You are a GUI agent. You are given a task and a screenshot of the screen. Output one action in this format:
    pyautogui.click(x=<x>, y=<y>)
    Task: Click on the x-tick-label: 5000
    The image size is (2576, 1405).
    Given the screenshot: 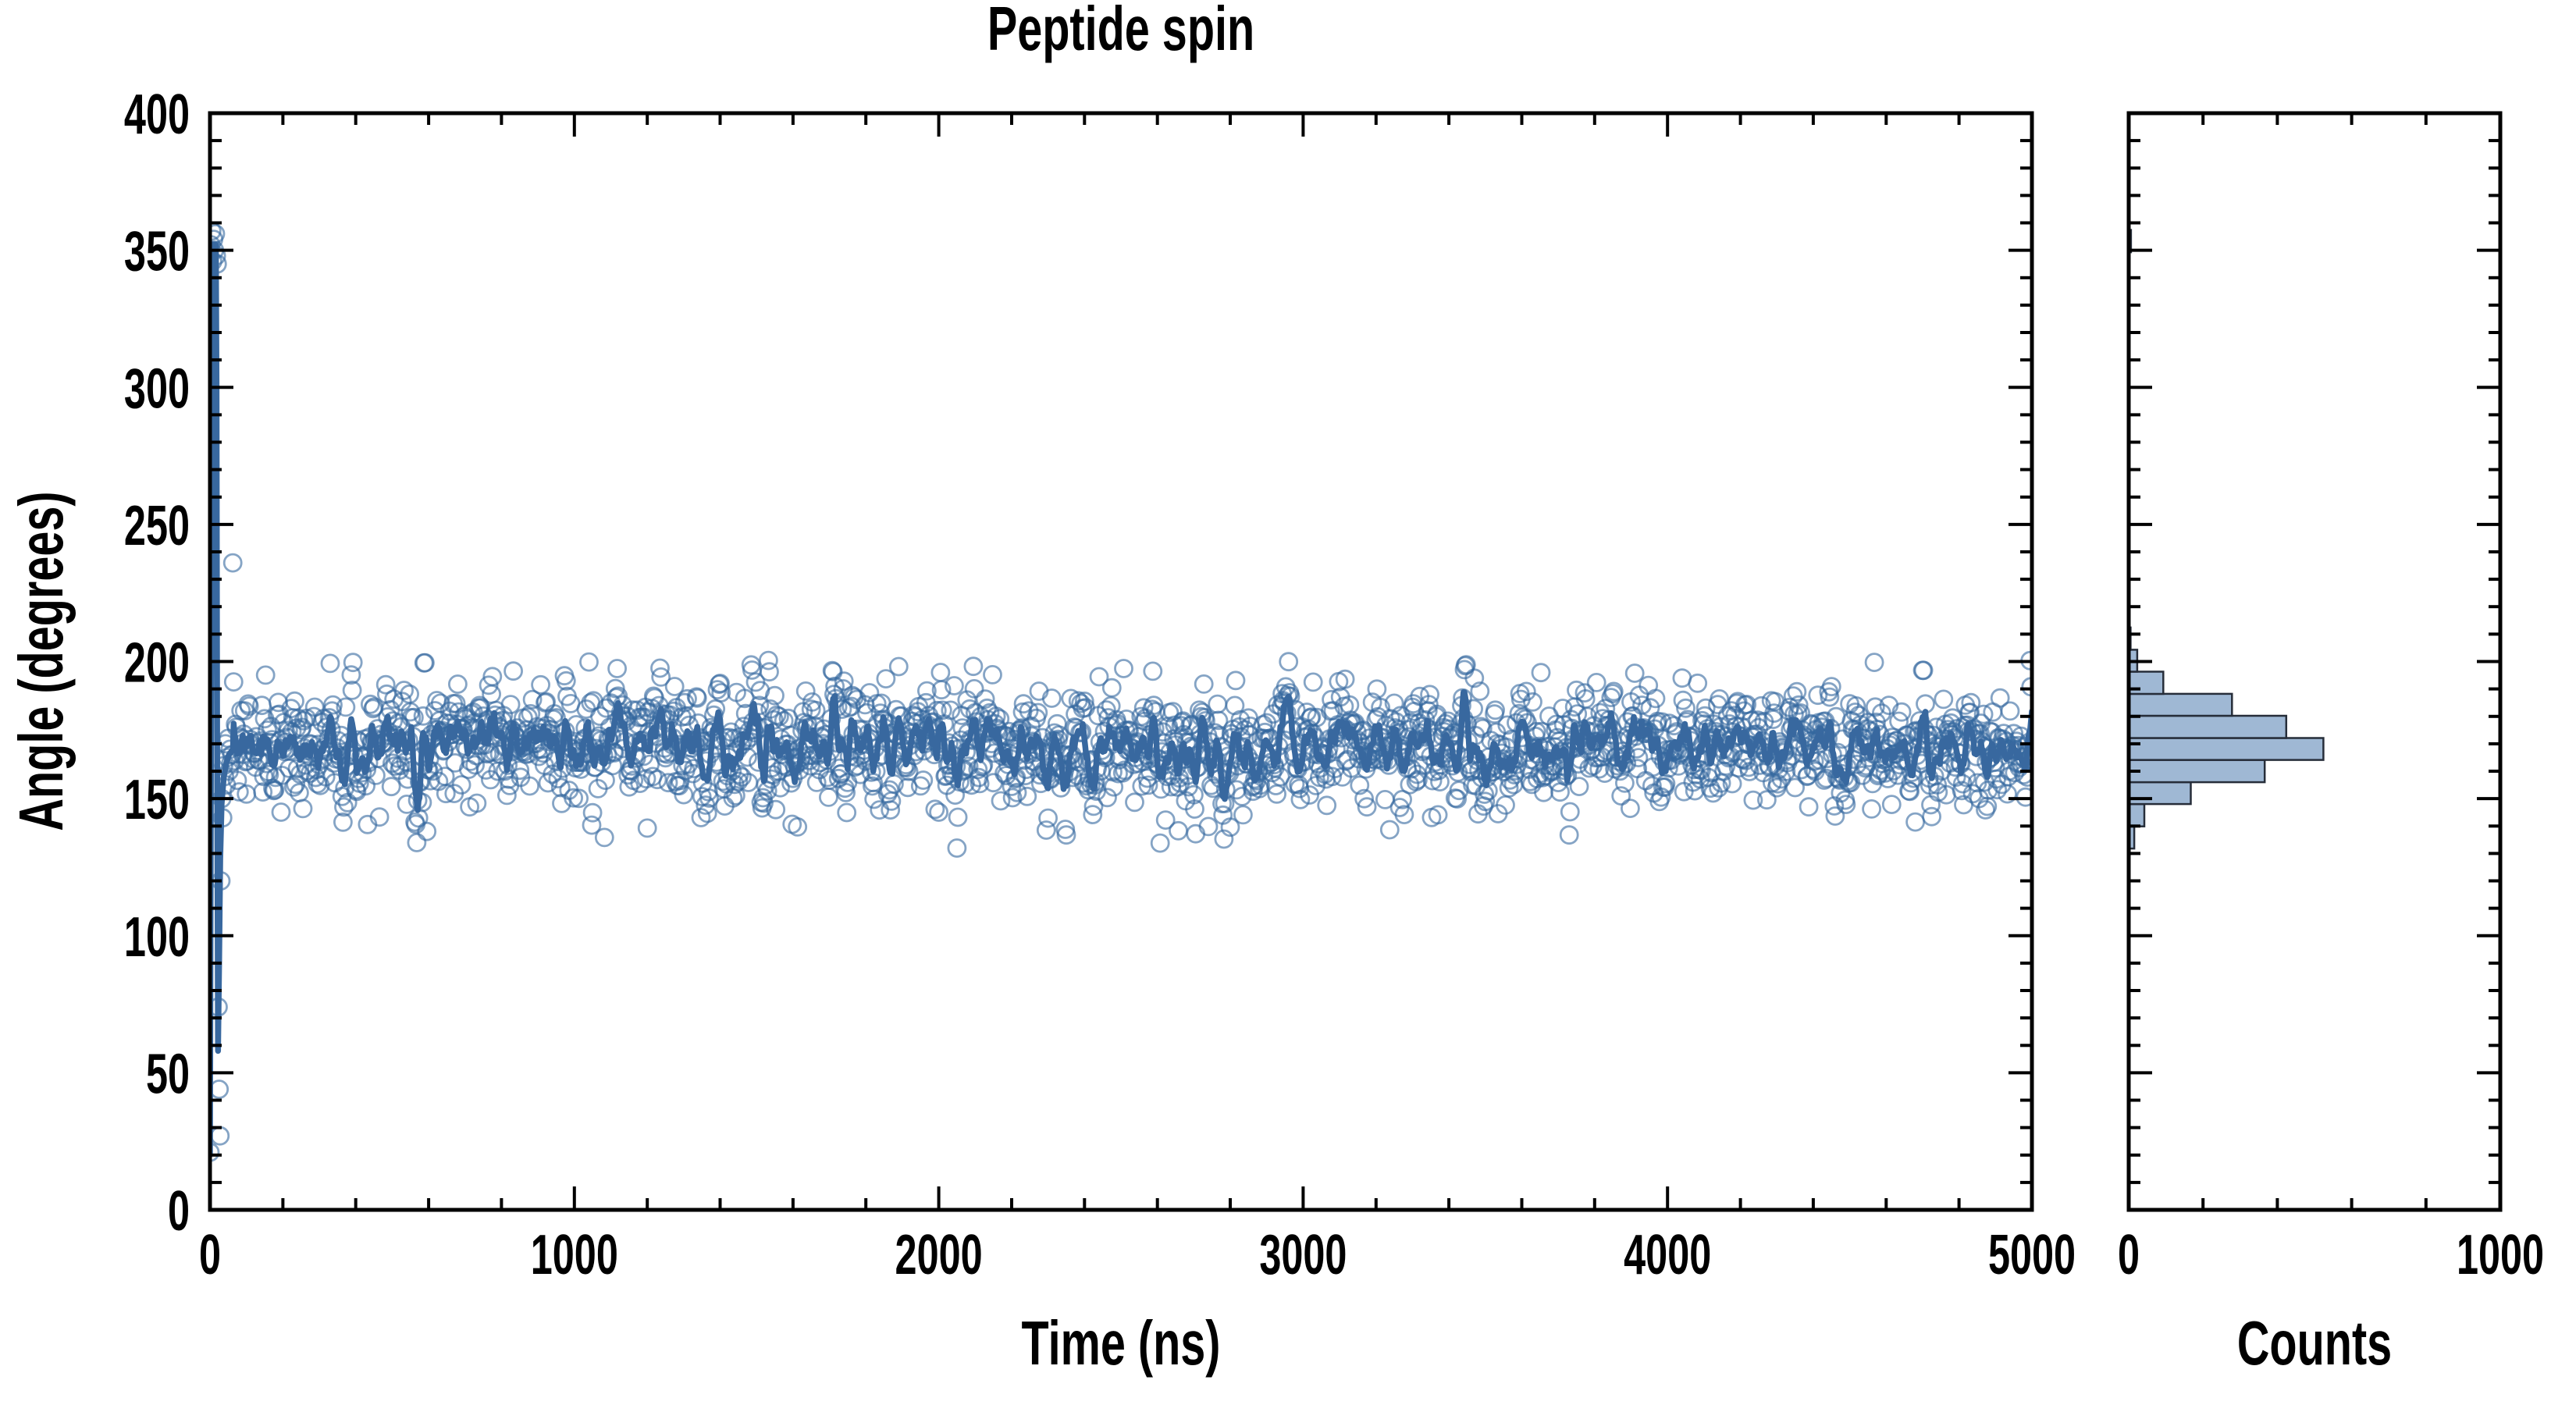 What is the action you would take?
    pyautogui.click(x=2032, y=1255)
    